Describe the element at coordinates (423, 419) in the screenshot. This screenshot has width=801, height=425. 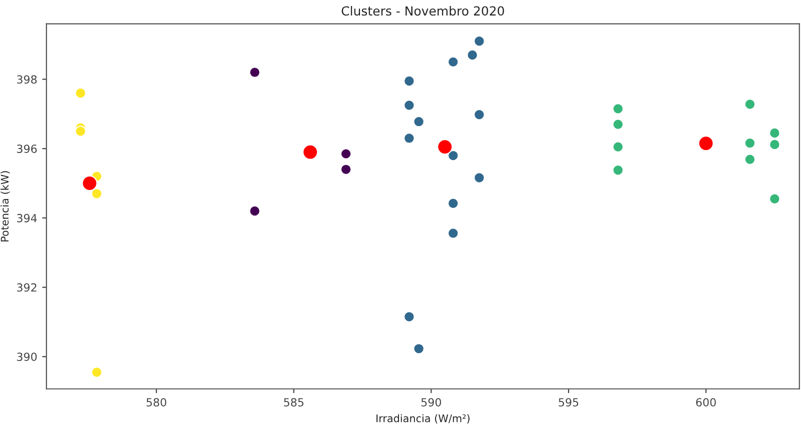
I see `x-axis-title: Irradiancia (W/m²)` at that location.